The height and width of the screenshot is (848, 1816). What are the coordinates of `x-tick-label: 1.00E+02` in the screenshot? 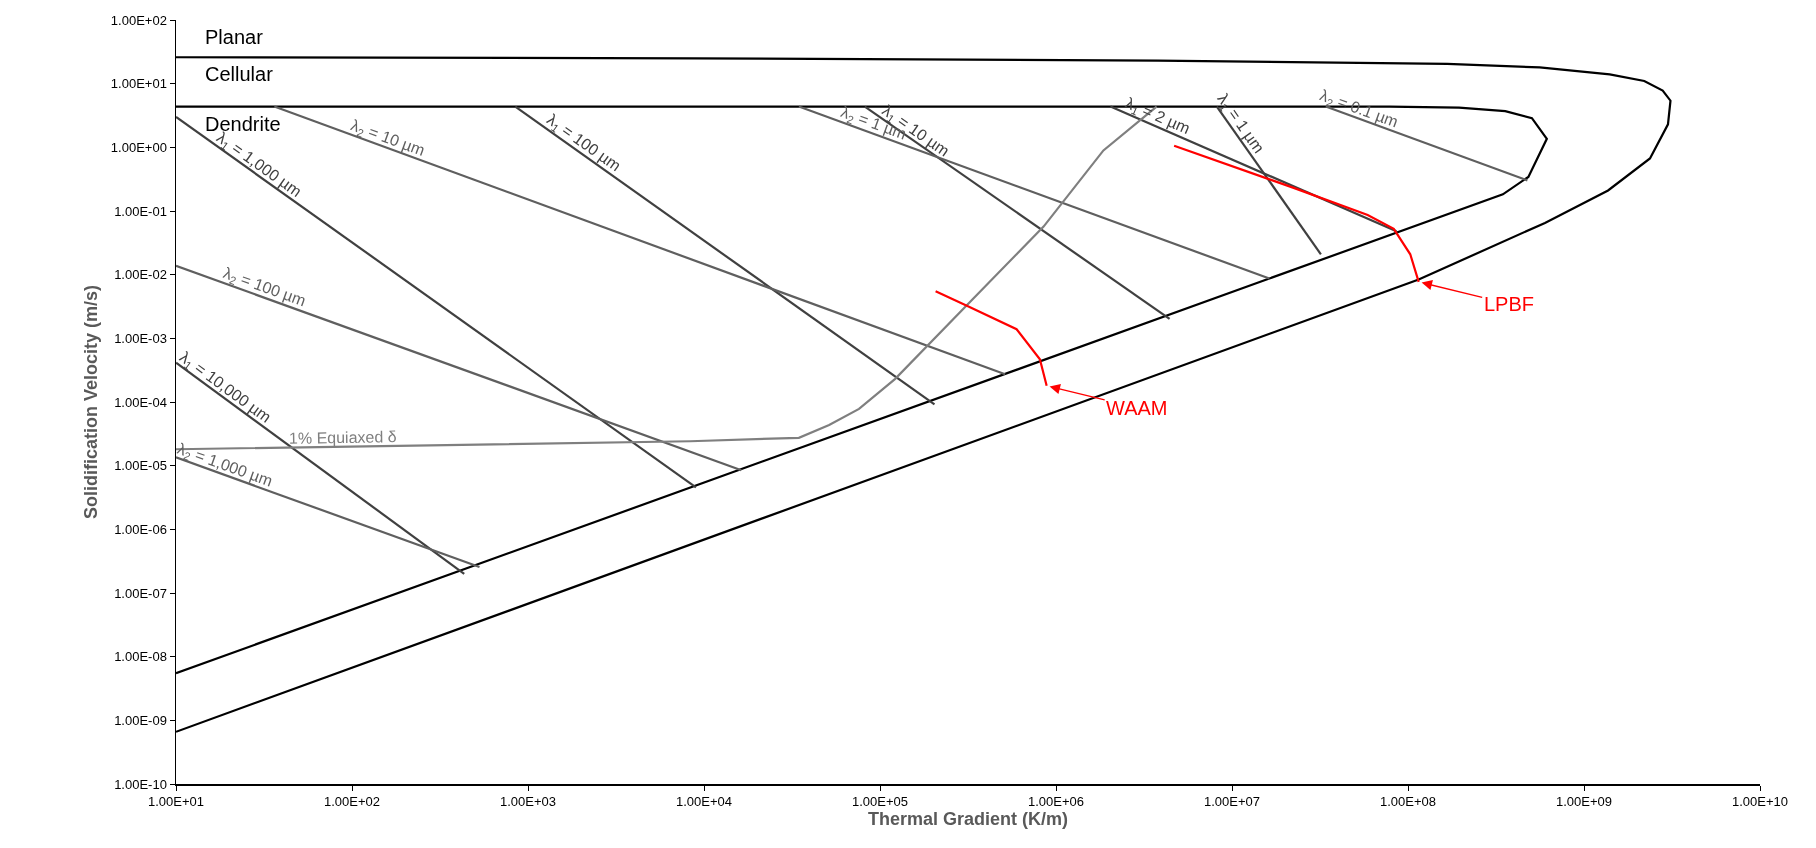 It's located at (352, 802).